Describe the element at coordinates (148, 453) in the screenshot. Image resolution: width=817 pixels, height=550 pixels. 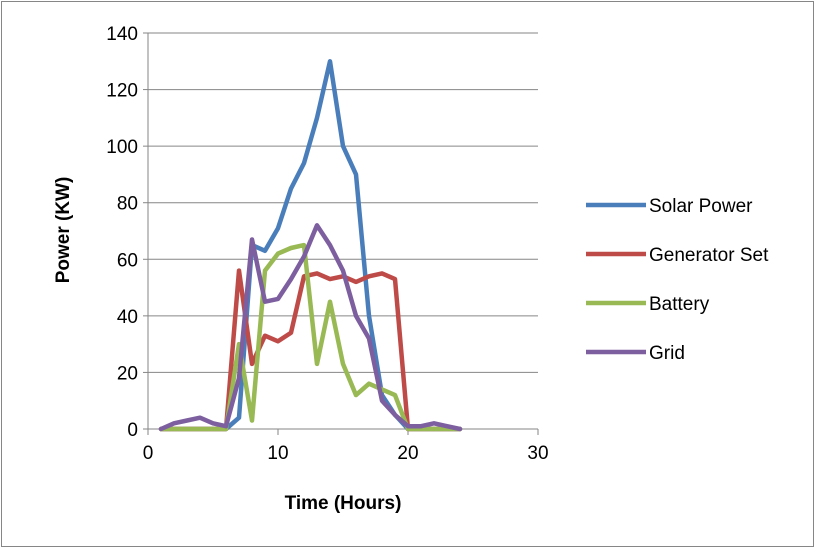
I see `x-tick-label: 0` at that location.